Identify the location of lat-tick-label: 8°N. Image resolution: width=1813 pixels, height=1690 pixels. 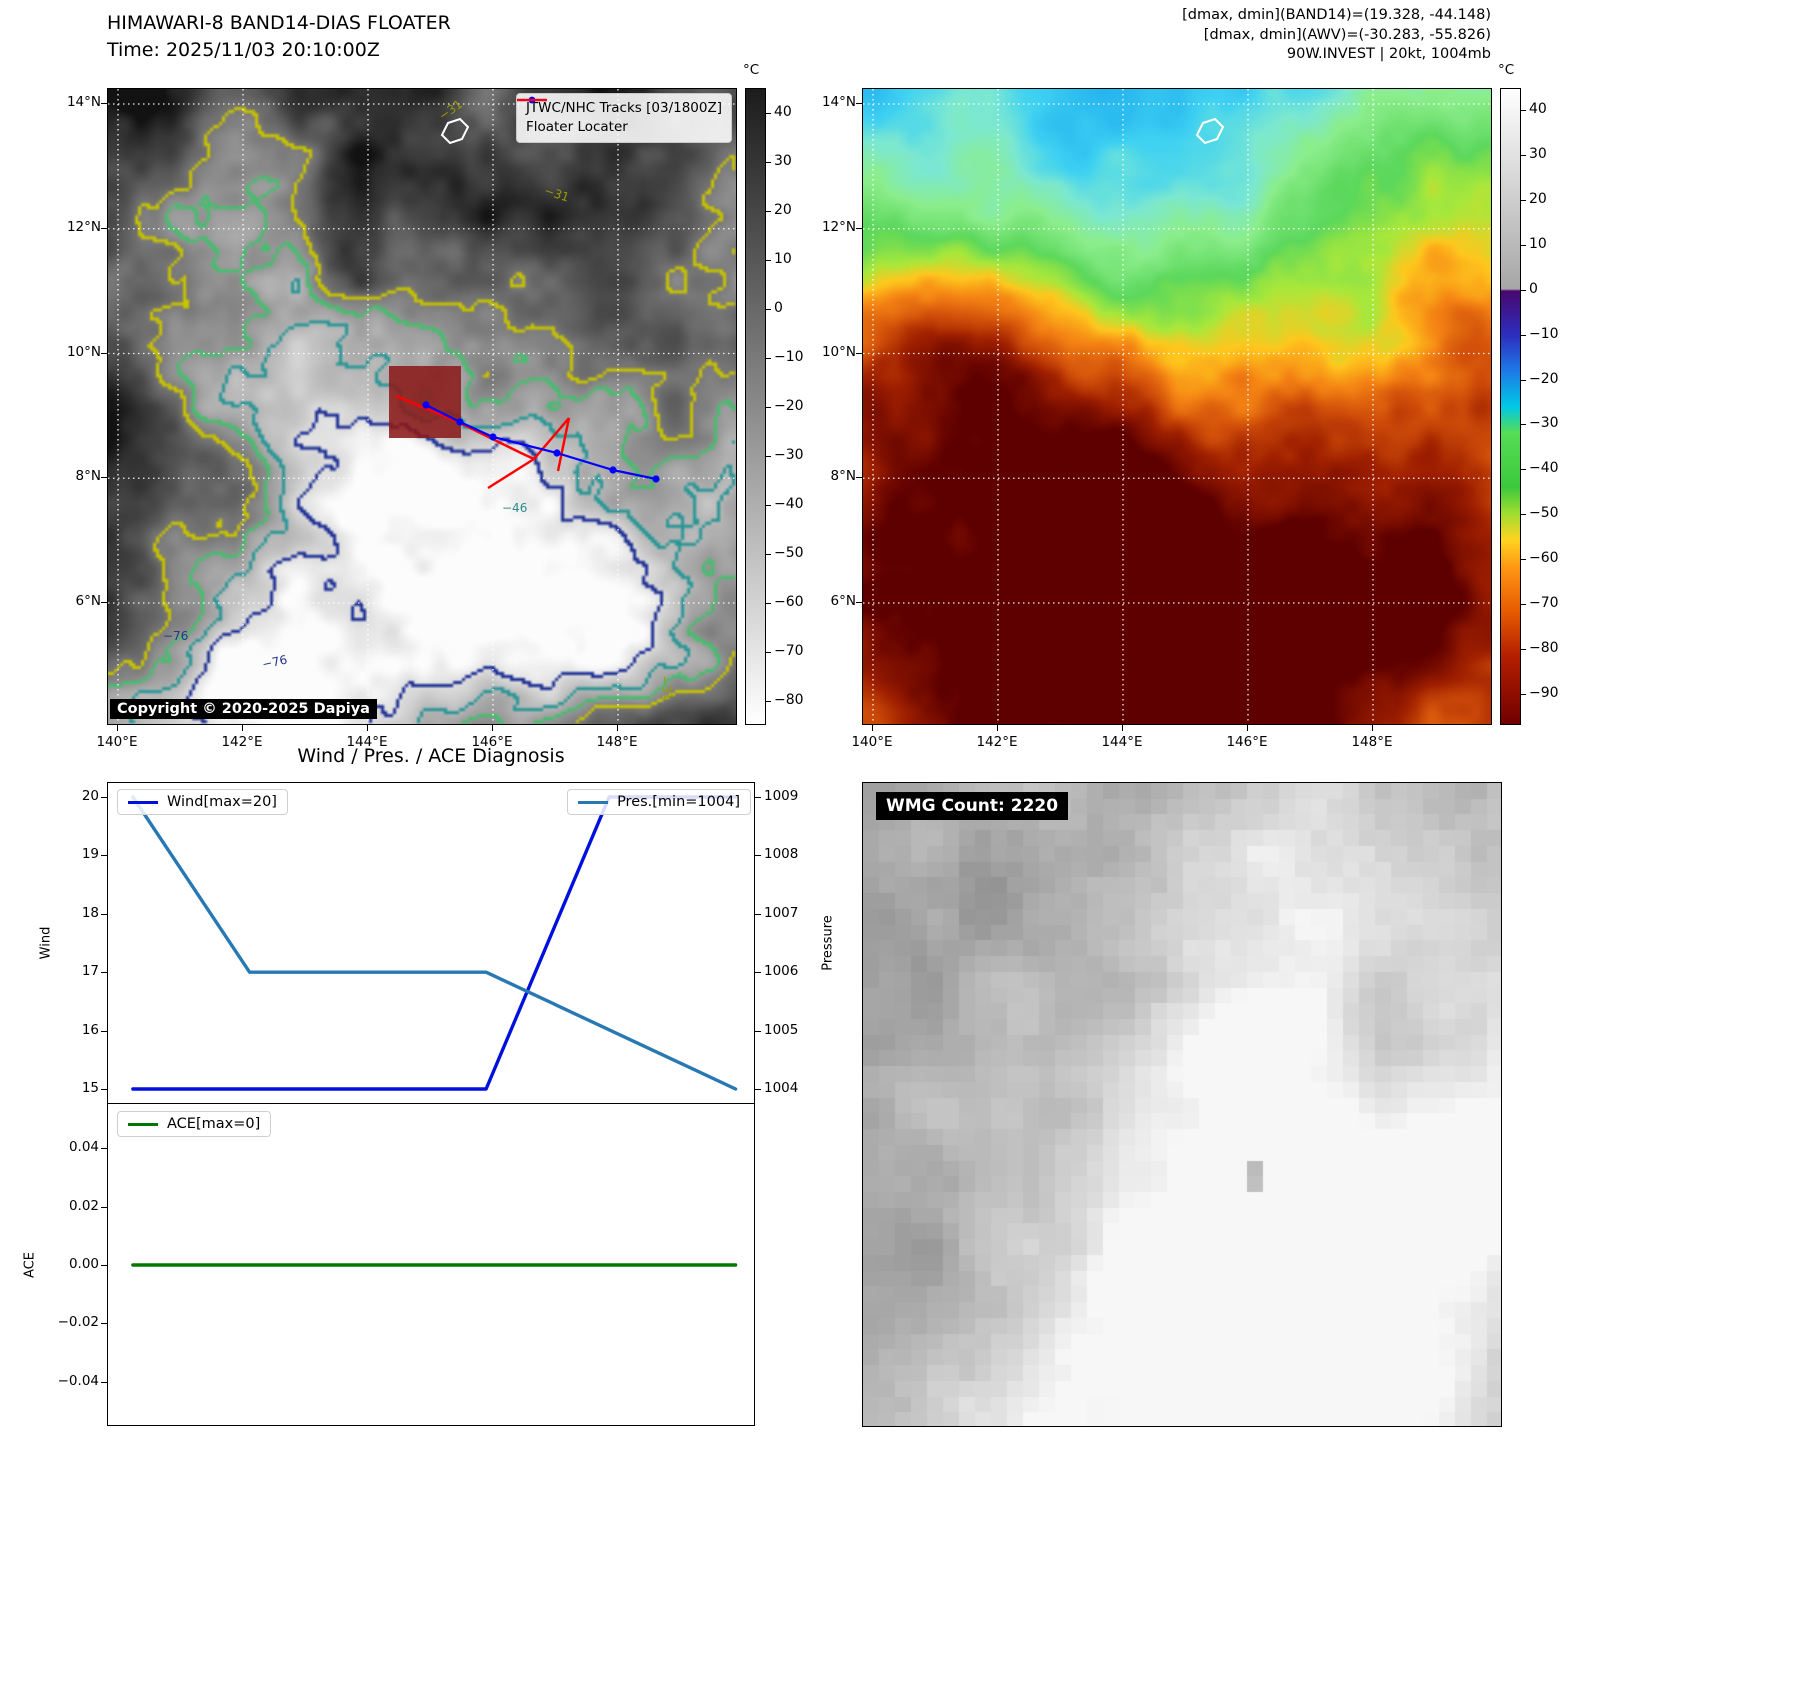
(843, 476).